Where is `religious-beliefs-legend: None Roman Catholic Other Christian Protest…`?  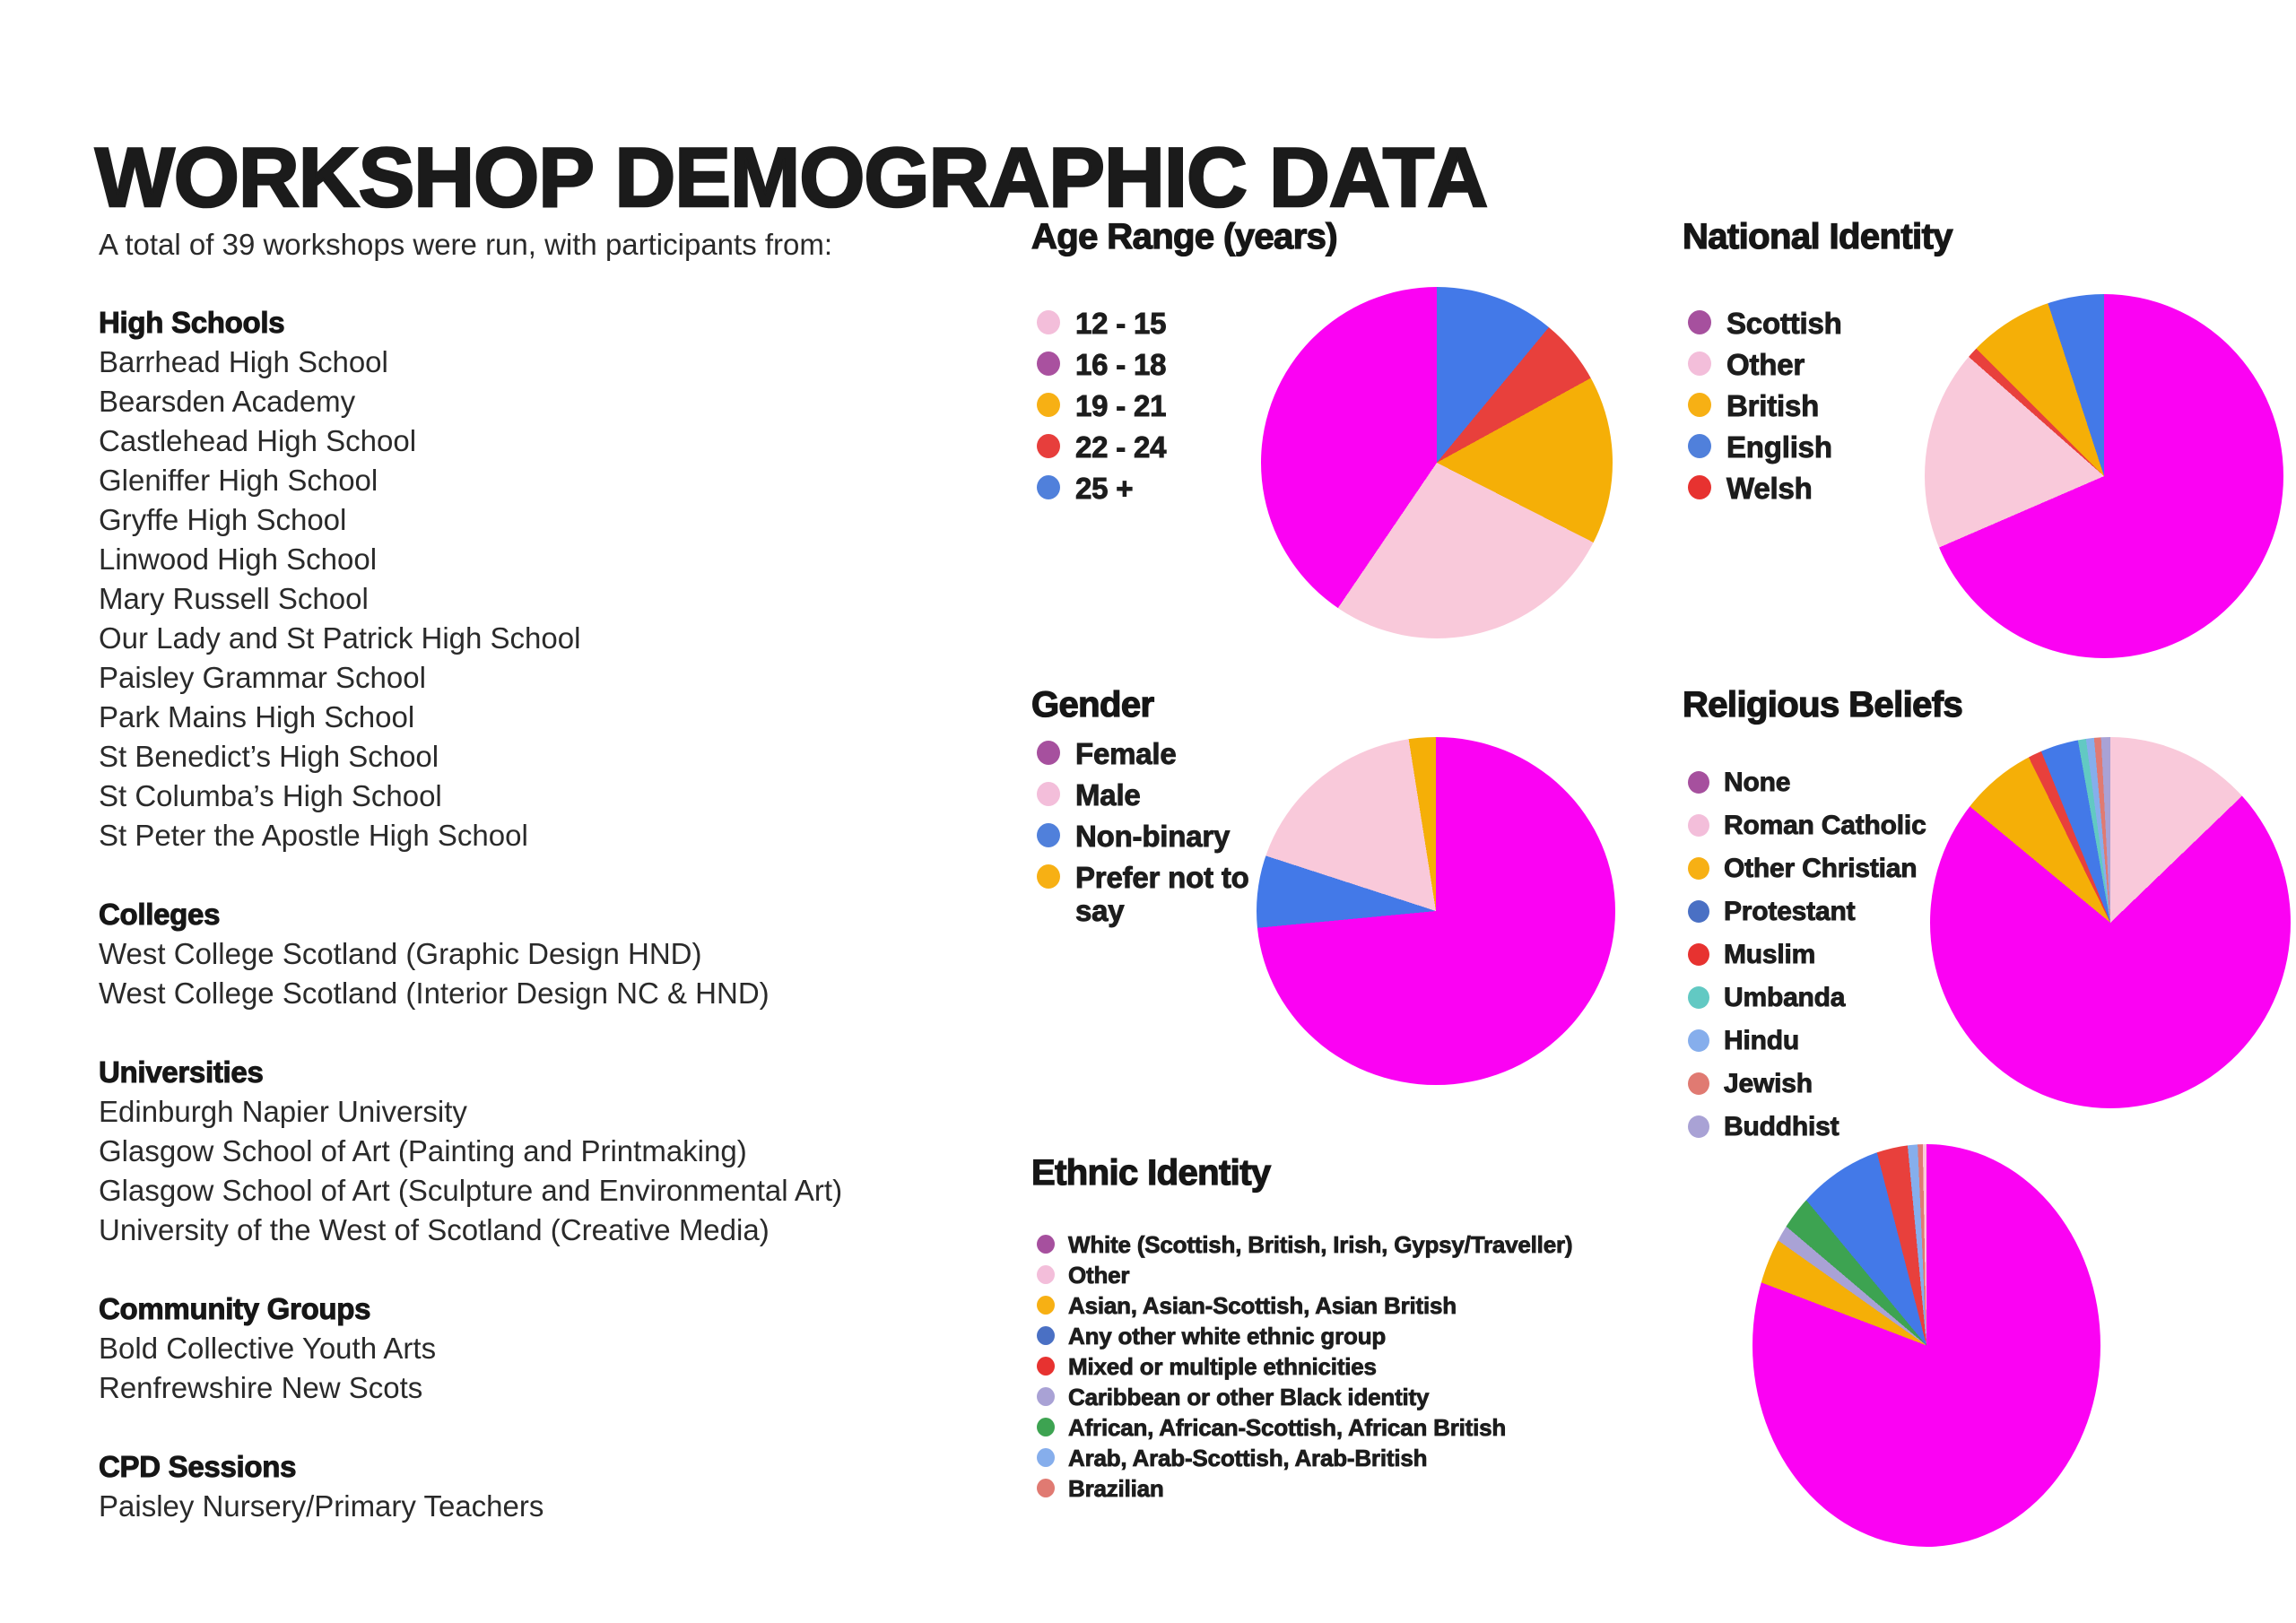 religious-beliefs-legend: None Roman Catholic Other Christian Protest… is located at coordinates (1881, 962).